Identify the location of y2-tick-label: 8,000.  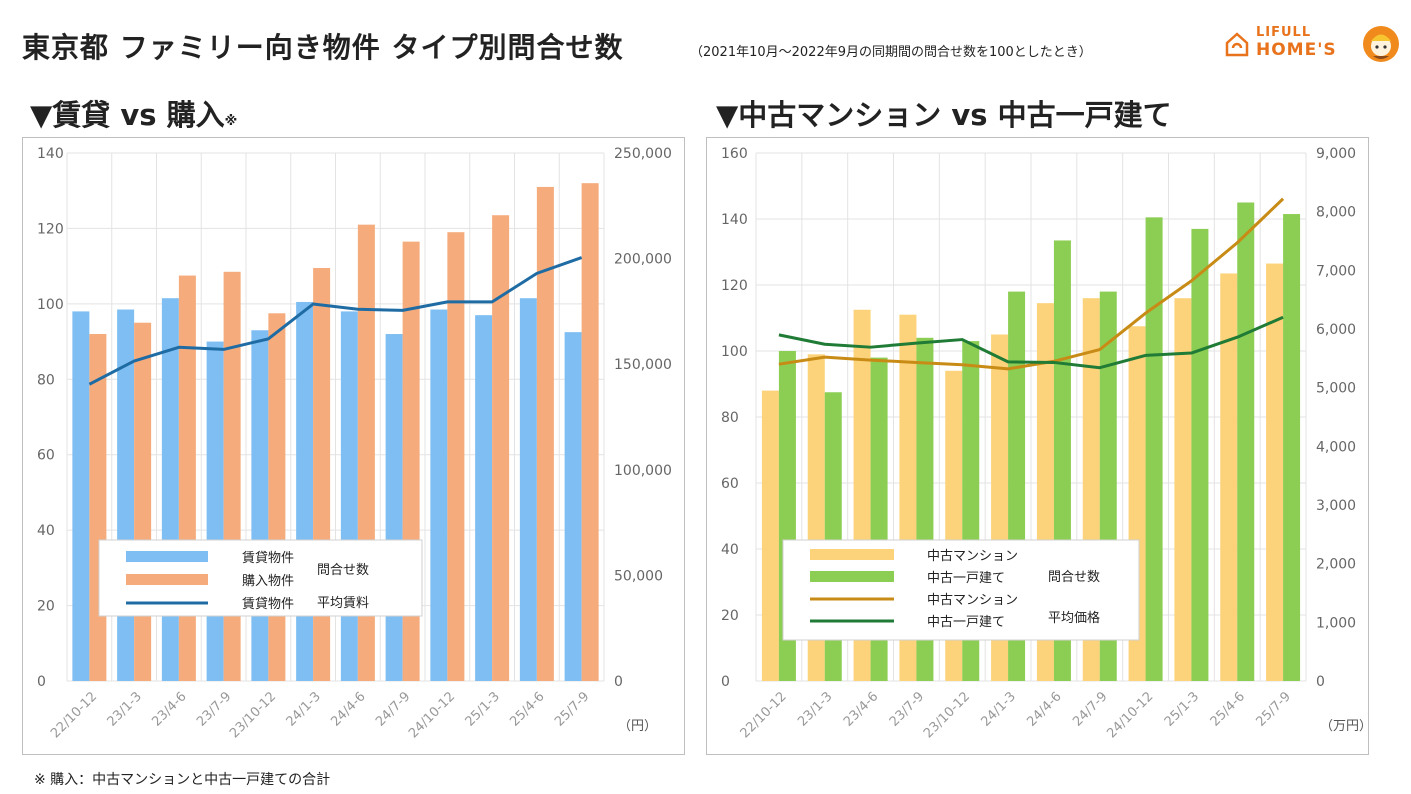
(1336, 213).